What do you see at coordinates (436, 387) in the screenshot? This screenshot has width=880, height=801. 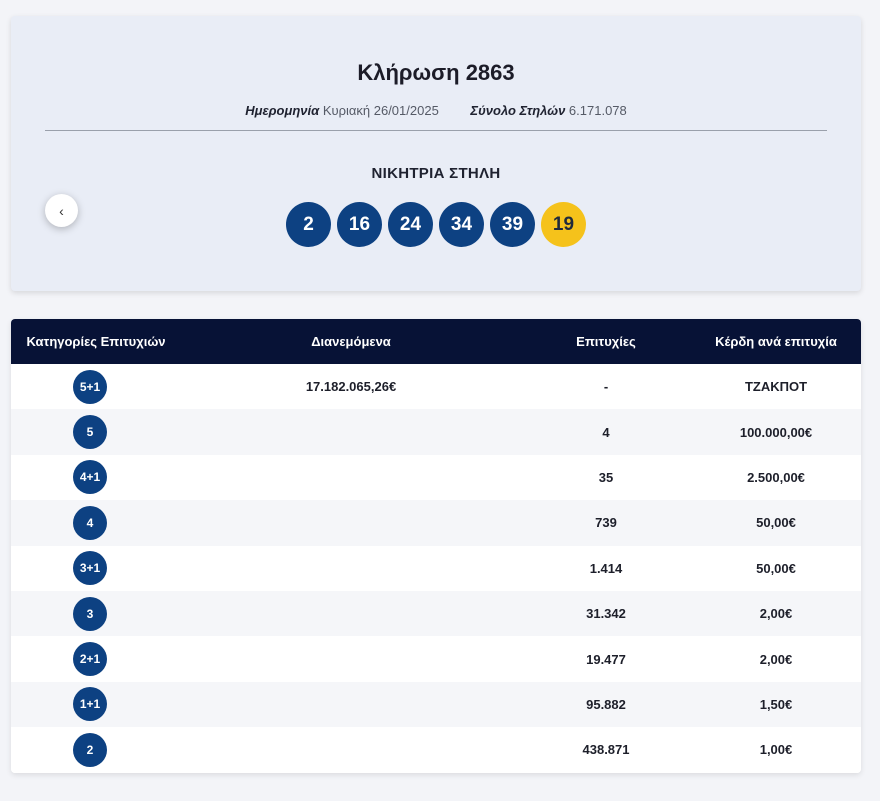 I see `table-row: 5+1 17.182.065,26€ - ΤΖΑΚΠΟΤ` at bounding box center [436, 387].